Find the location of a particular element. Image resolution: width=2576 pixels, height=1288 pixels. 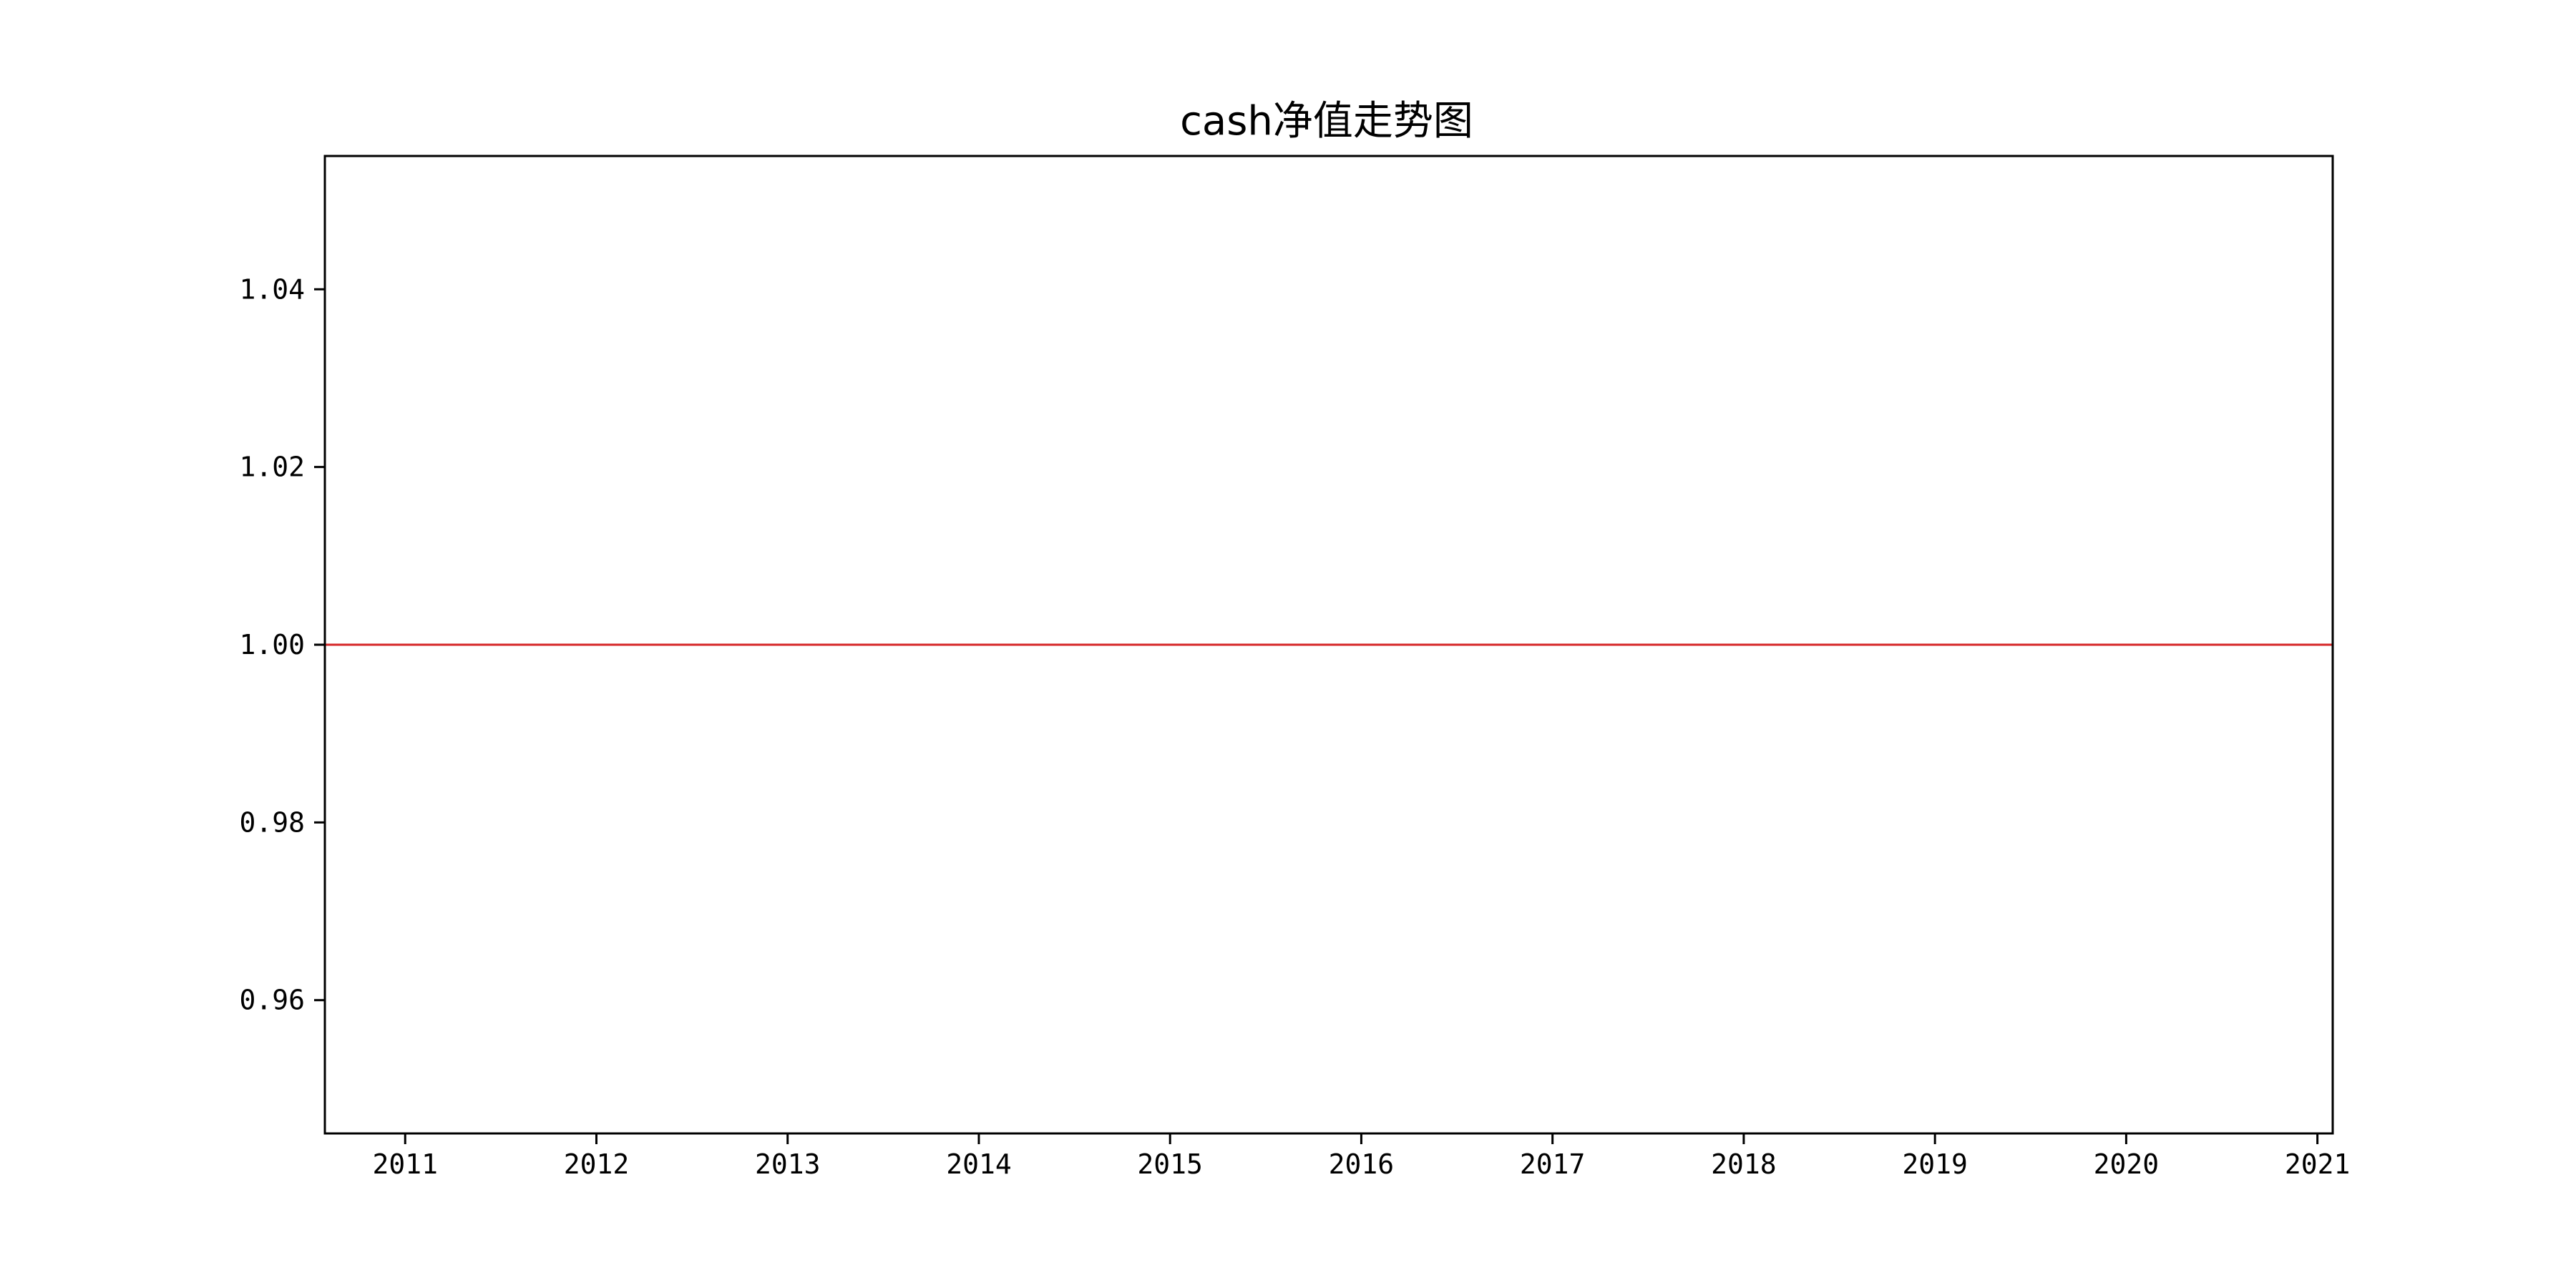

y-axis: 0.96 0.98 1.00 1.02 1.04 is located at coordinates (282, 644).